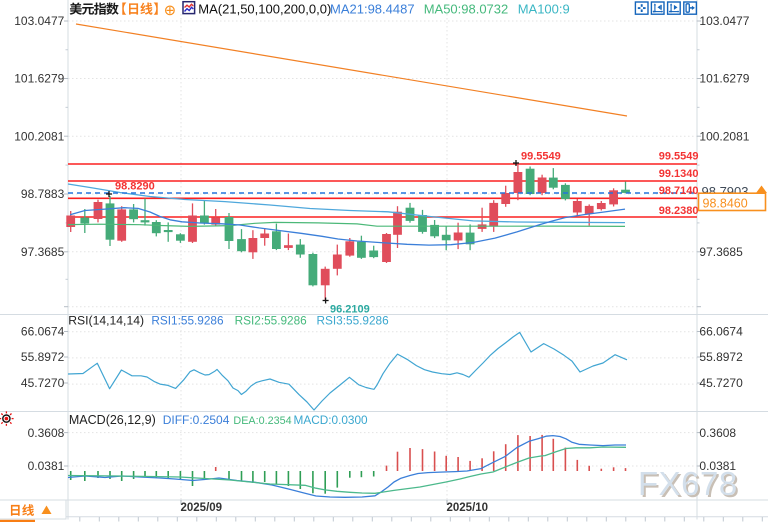 The height and width of the screenshot is (527, 768). What do you see at coordinates (264, 9) in the screenshot?
I see `svg-text: MA(21,50,100,200,0,0)` at bounding box center [264, 9].